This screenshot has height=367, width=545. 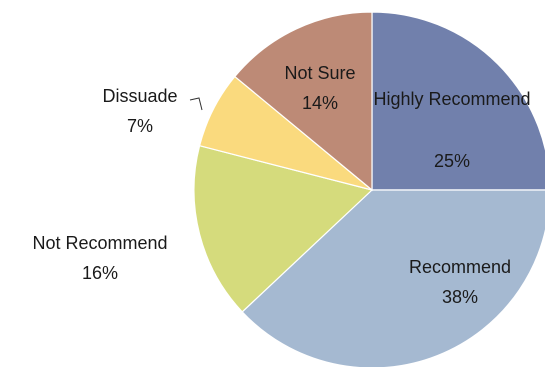 I want to click on pie-slice-not-sure, so click(x=303, y=101).